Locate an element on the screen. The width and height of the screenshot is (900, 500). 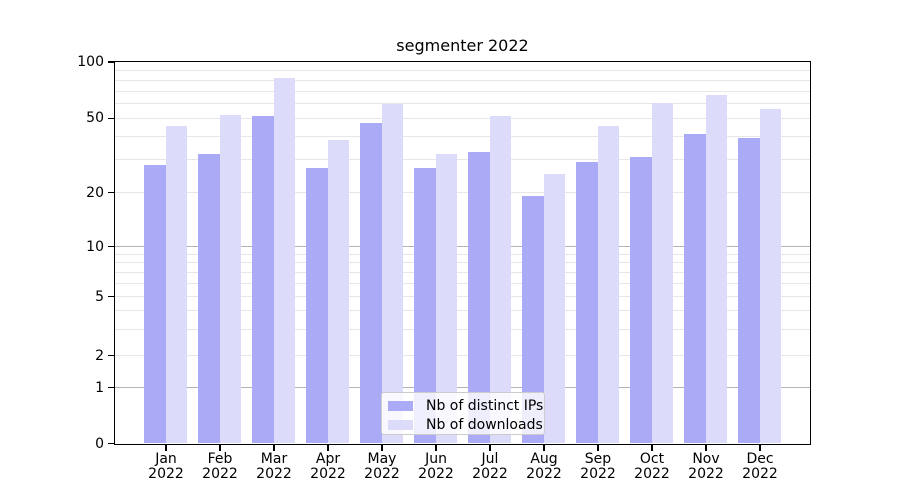
x-tick-mark-mar is located at coordinates (274, 448).